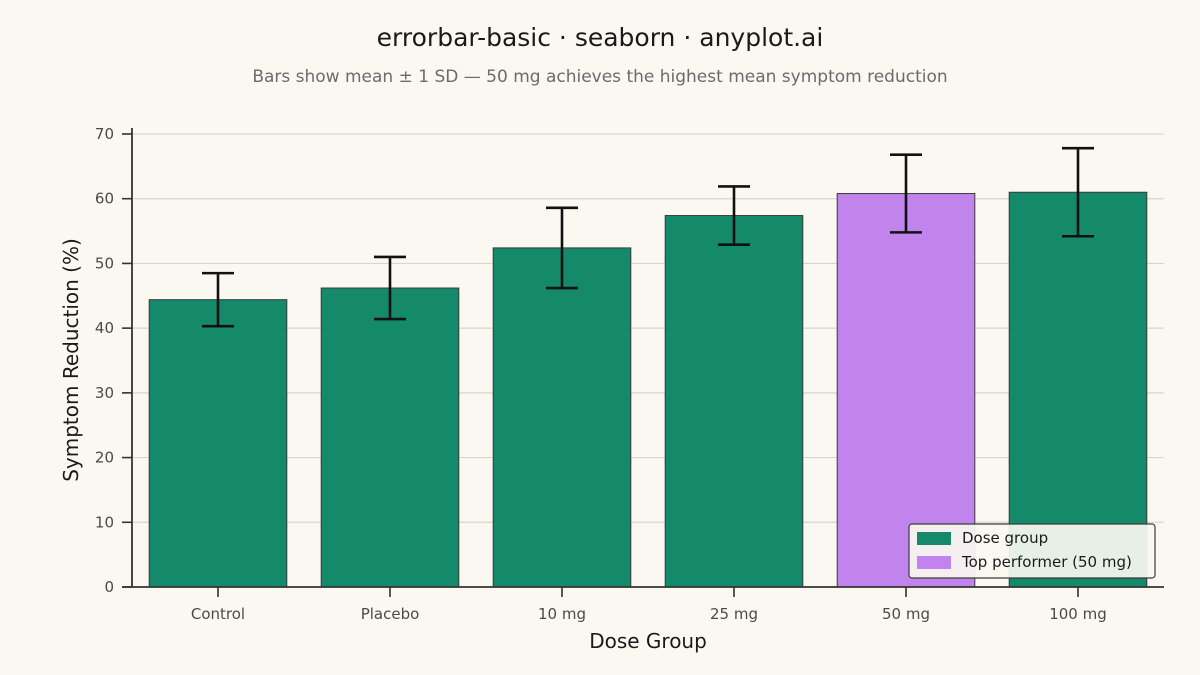 The height and width of the screenshot is (675, 1200). What do you see at coordinates (1046, 562) in the screenshot?
I see `legend-label: Top performer (50 mg)` at bounding box center [1046, 562].